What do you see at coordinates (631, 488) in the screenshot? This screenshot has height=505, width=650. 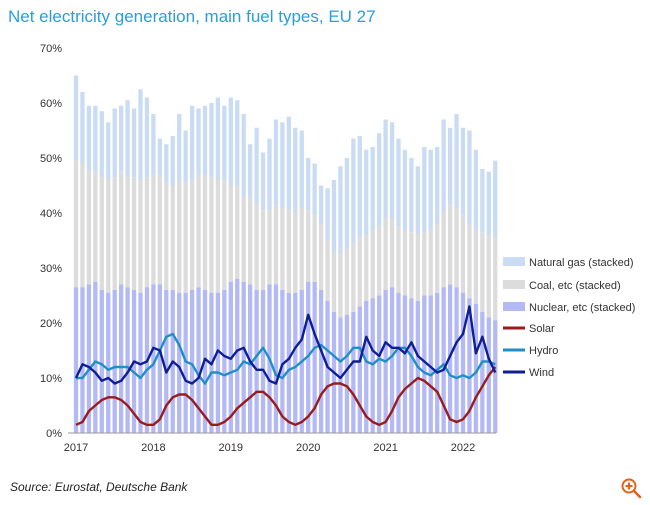 I see `zoom-button` at bounding box center [631, 488].